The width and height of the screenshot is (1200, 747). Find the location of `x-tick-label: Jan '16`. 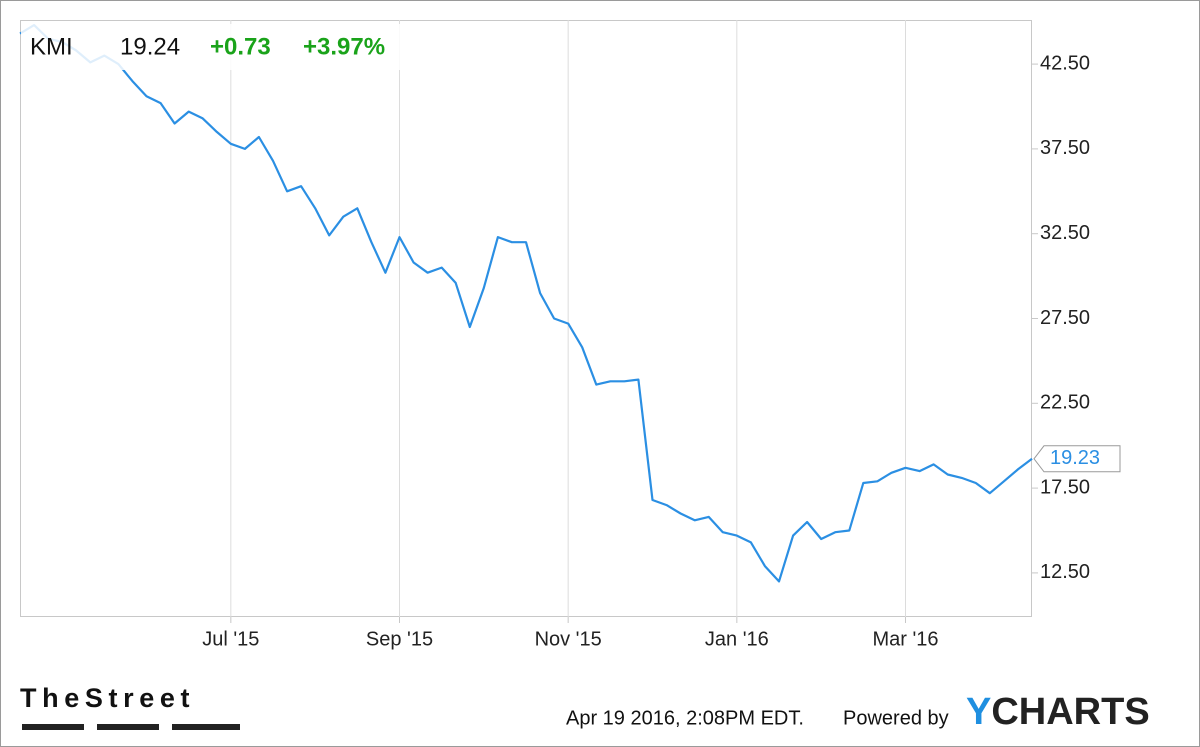

x-tick-label: Jan '16 is located at coordinates (737, 639).